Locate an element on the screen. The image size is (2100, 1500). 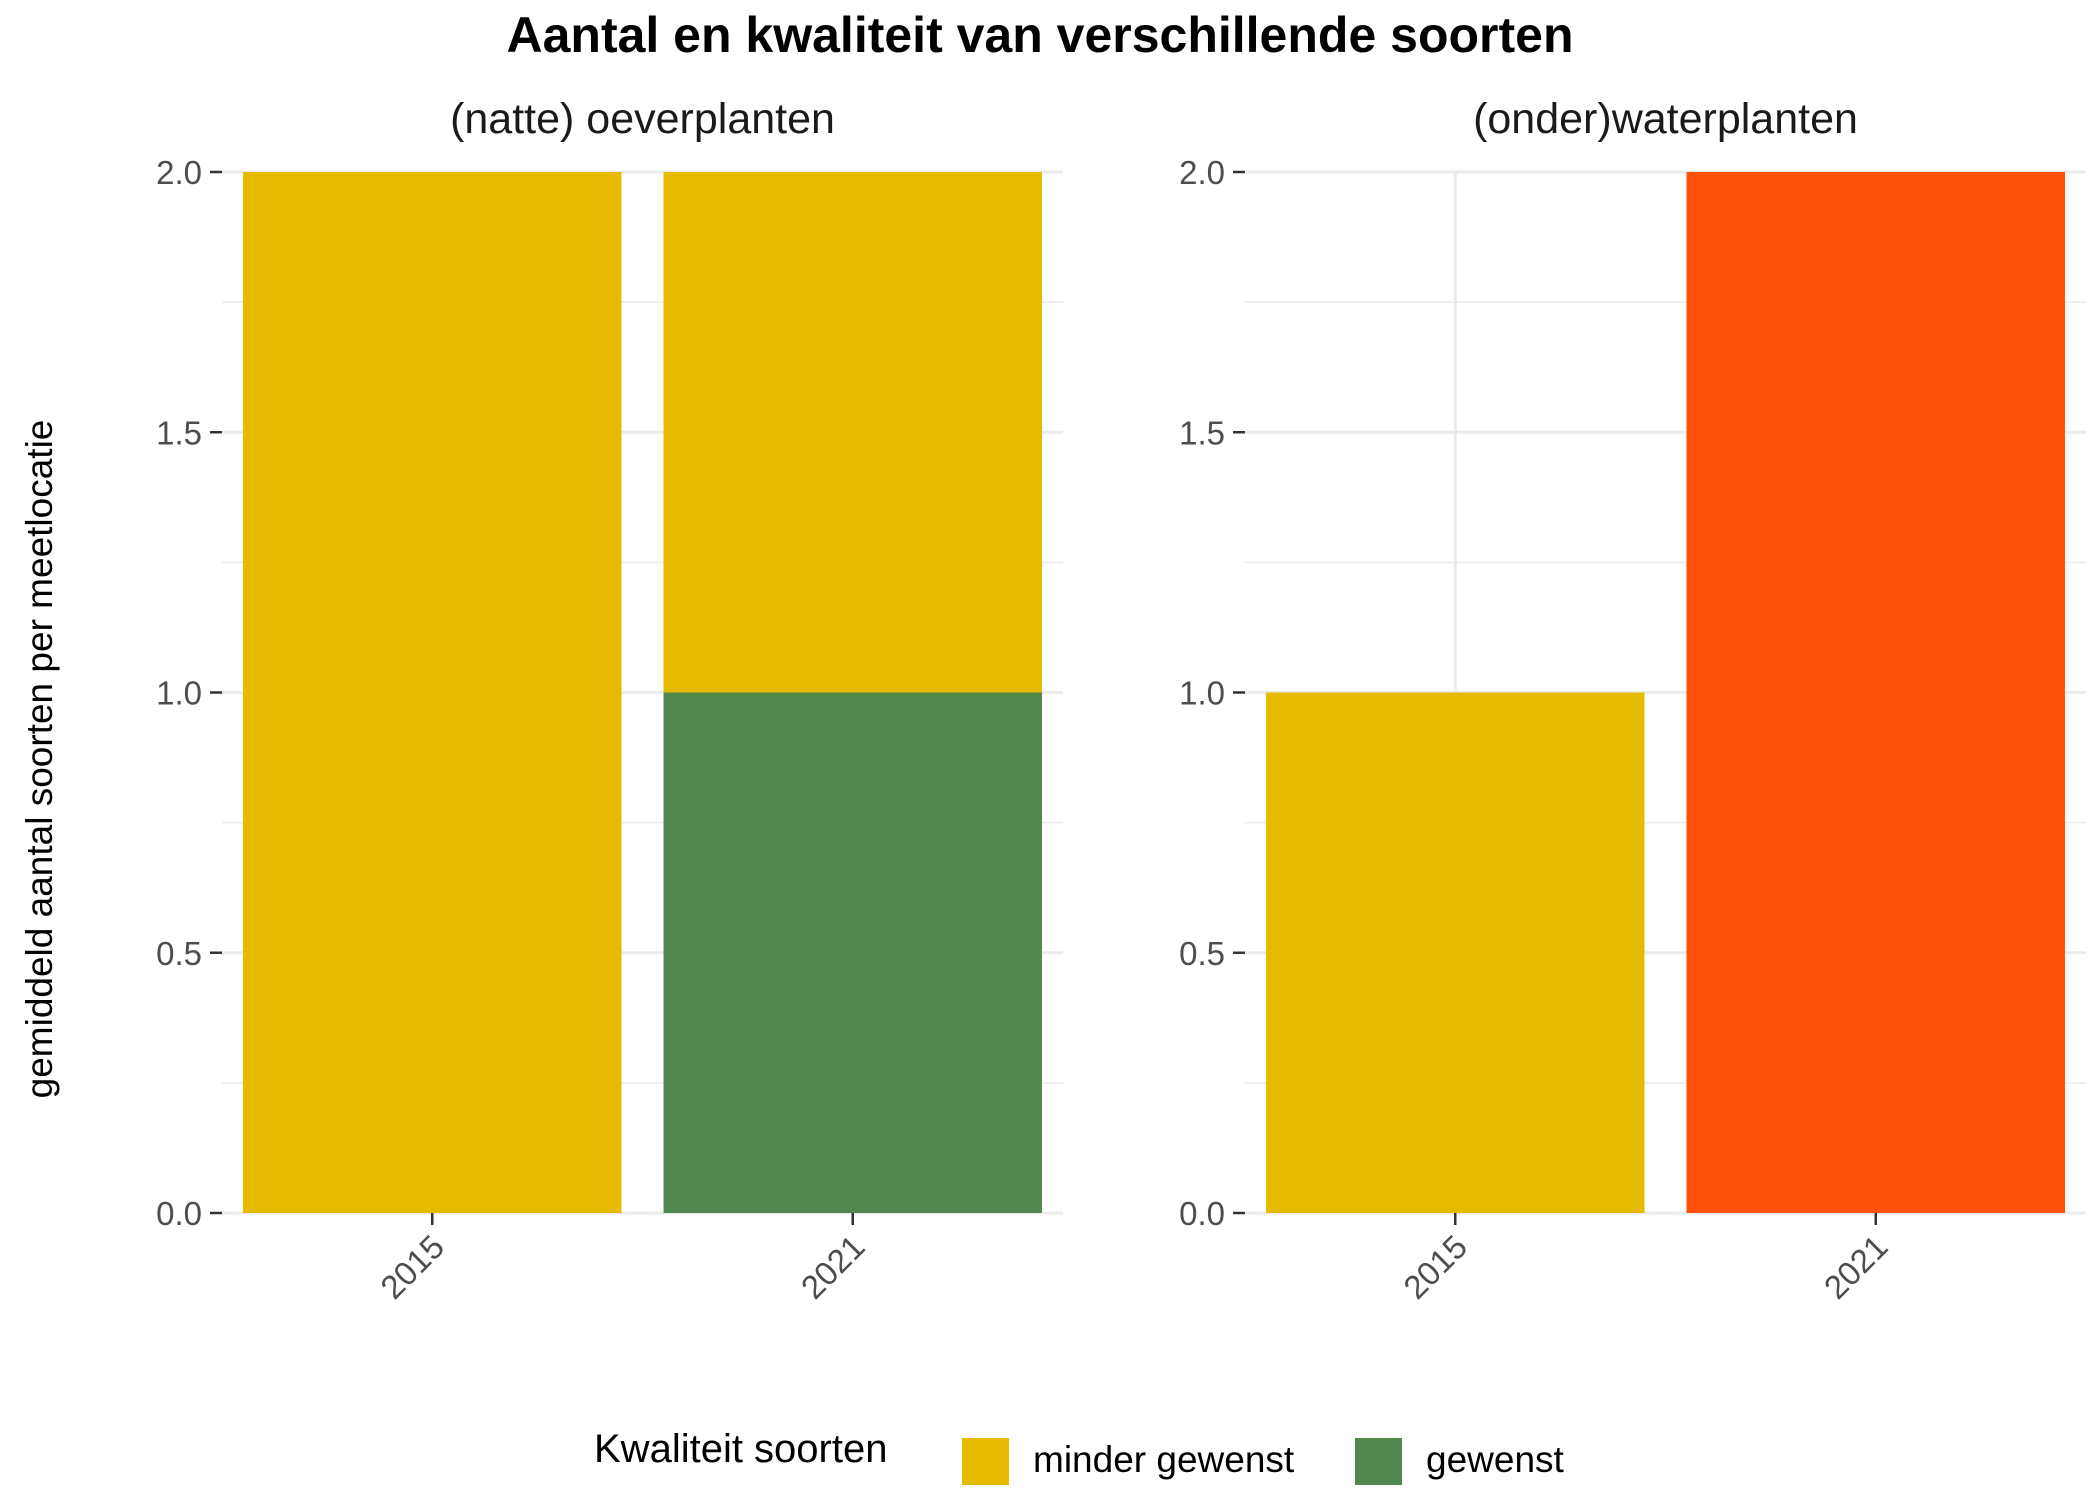
legend-label: gewenst is located at coordinates (1495, 1459).